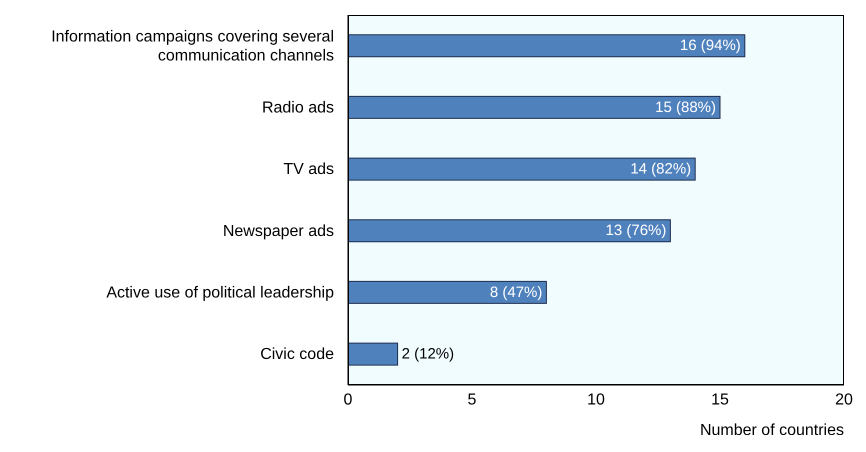 This screenshot has height=452, width=866. What do you see at coordinates (278, 231) in the screenshot?
I see `y-tick-label: Newspaper ads` at bounding box center [278, 231].